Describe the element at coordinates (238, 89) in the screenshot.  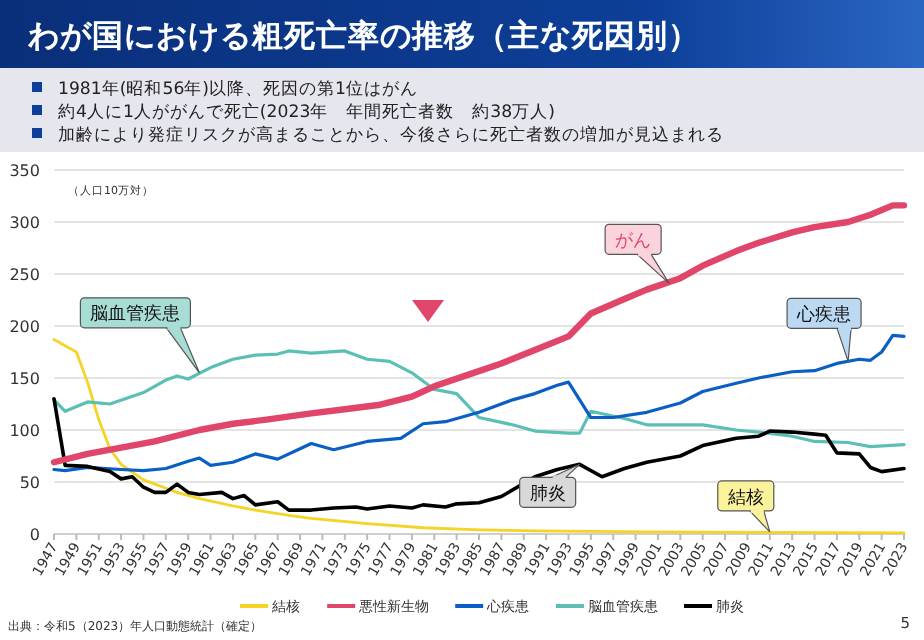
I see `chart-subtitle: 1981年(昭和56年)以降、死因の第1位はがん` at that location.